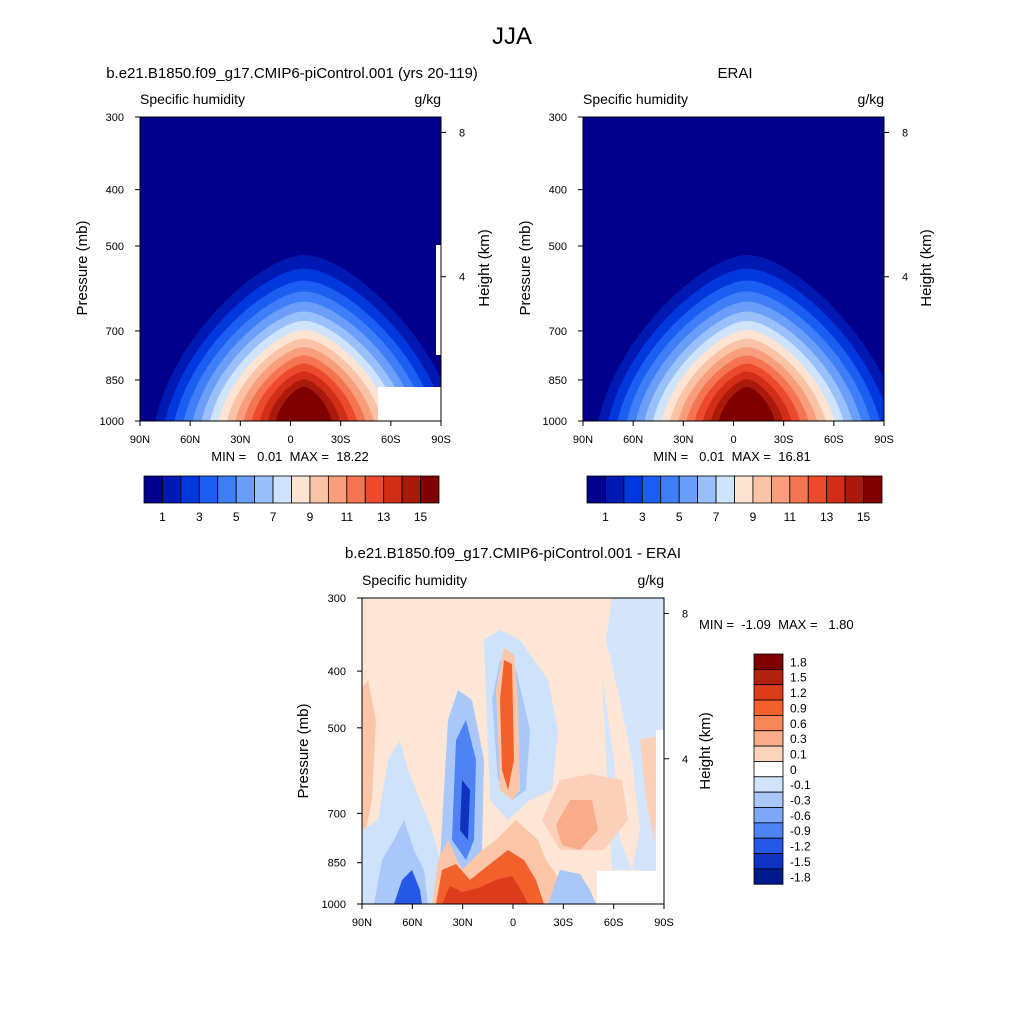  I want to click on colorbar-label: -0.6, so click(800, 816).